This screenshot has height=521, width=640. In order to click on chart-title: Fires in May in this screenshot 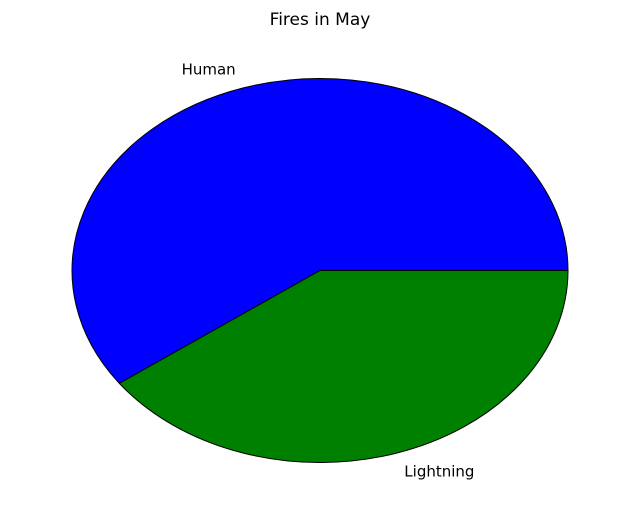, I will do `click(320, 20)`.